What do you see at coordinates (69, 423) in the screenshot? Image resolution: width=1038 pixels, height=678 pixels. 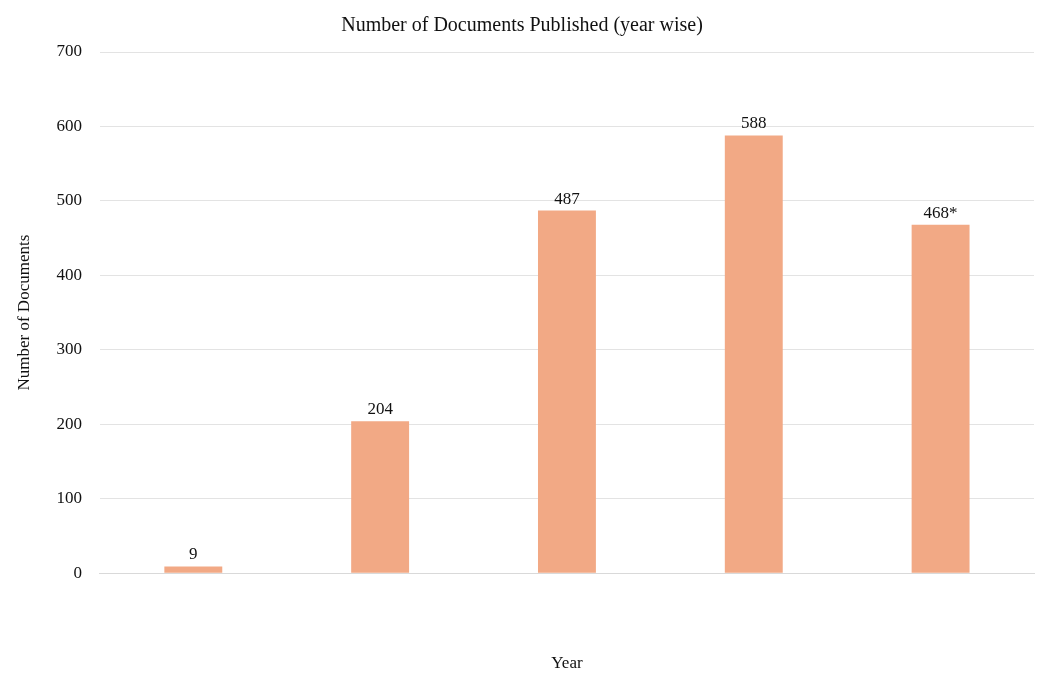 I see `y-tick-label: 200` at bounding box center [69, 423].